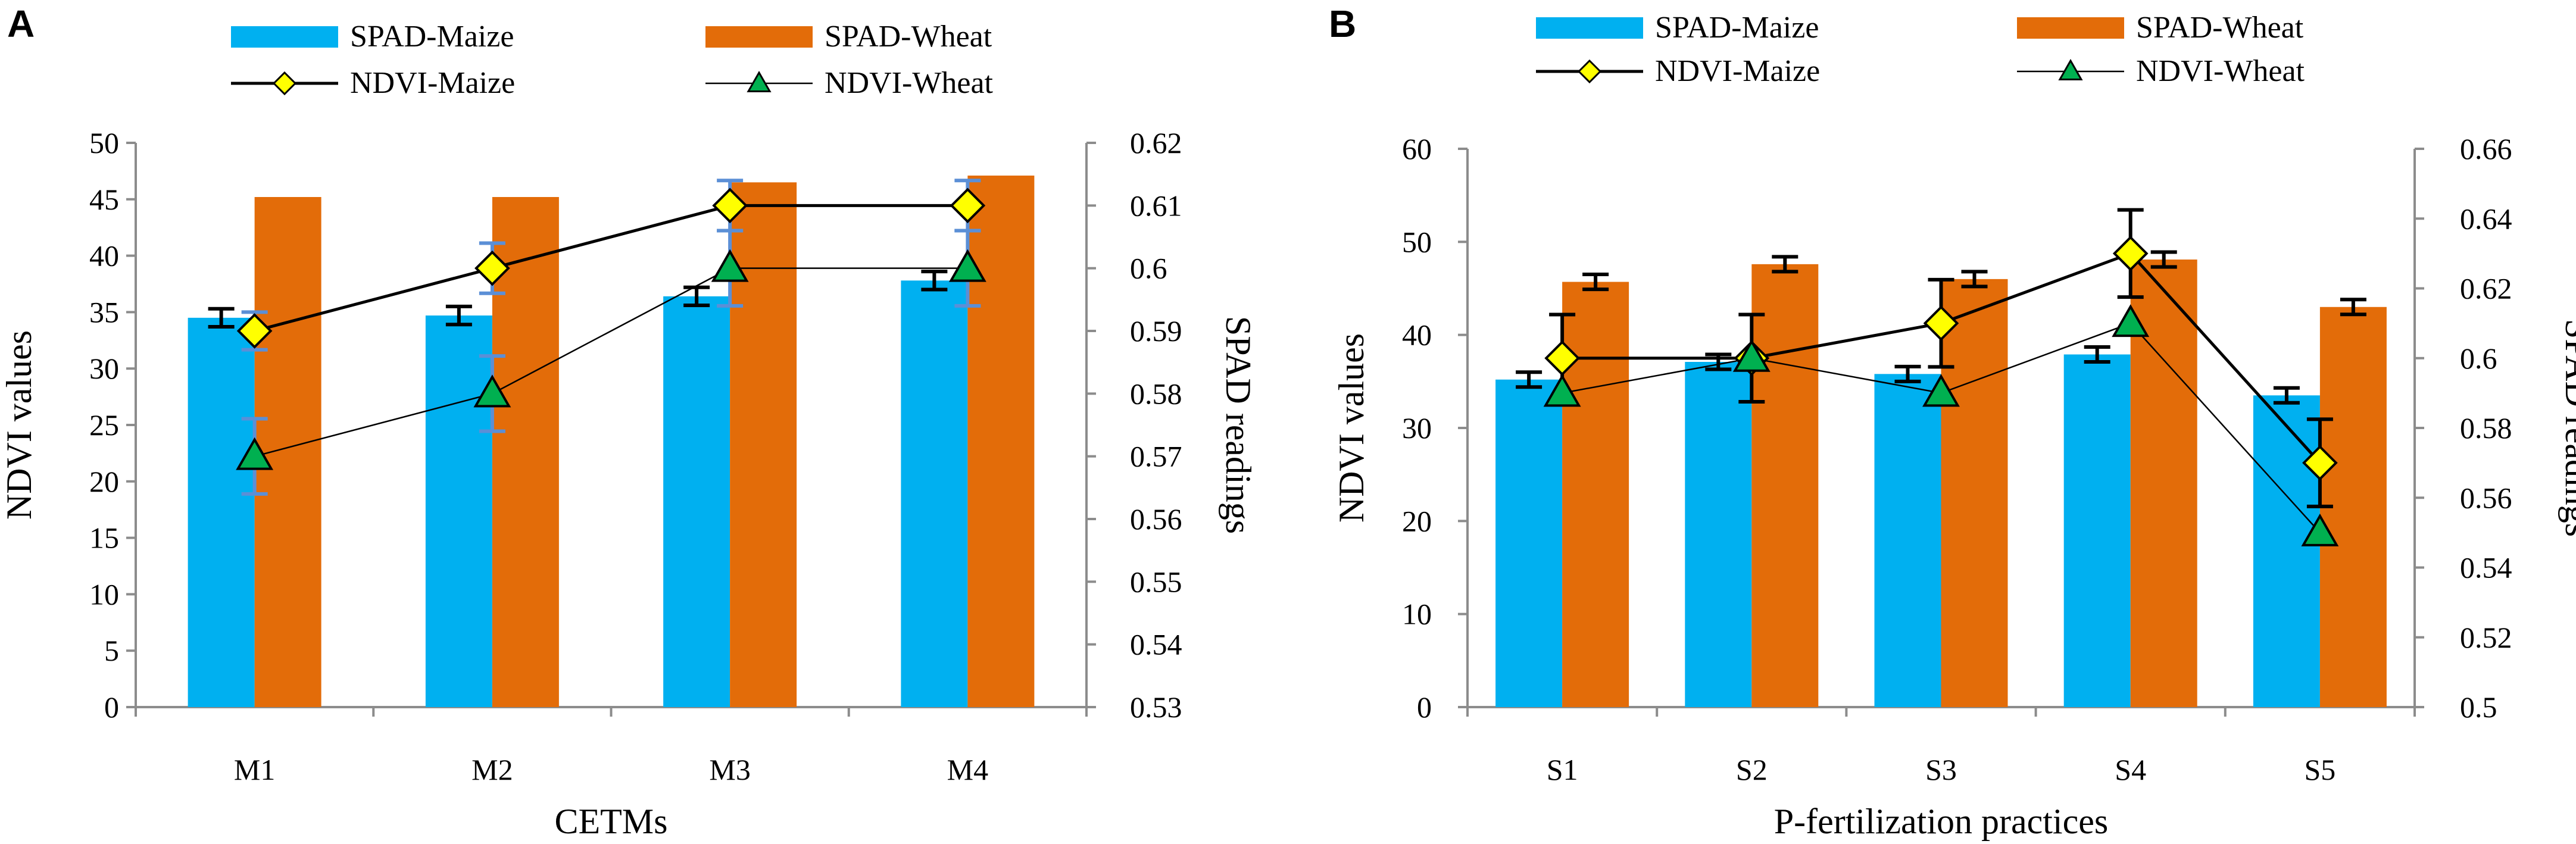 Image resolution: width=2576 pixels, height=844 pixels. I want to click on x-tick-label: M2, so click(492, 769).